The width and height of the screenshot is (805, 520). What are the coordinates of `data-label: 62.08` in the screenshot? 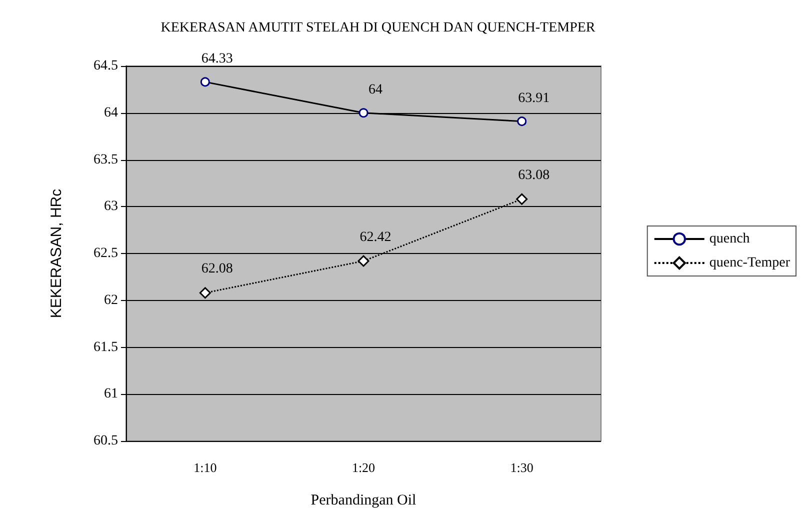 It's located at (217, 269).